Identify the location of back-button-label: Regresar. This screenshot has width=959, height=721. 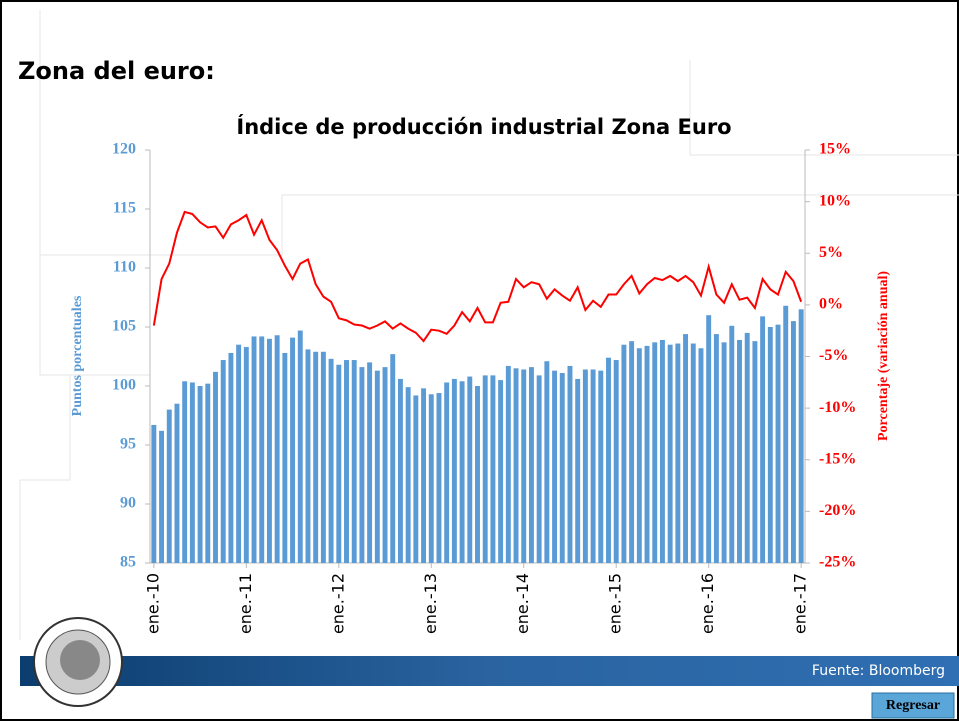
(913, 705).